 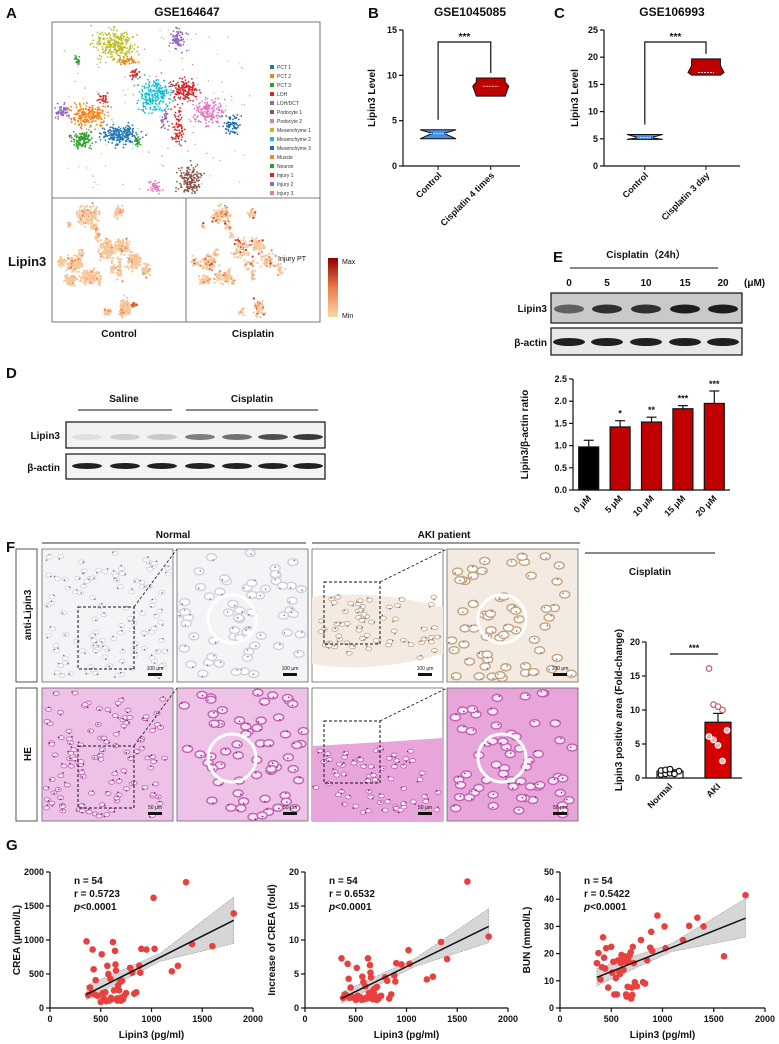 What do you see at coordinates (465, 37) in the screenshot?
I see `significance-label: ***` at bounding box center [465, 37].